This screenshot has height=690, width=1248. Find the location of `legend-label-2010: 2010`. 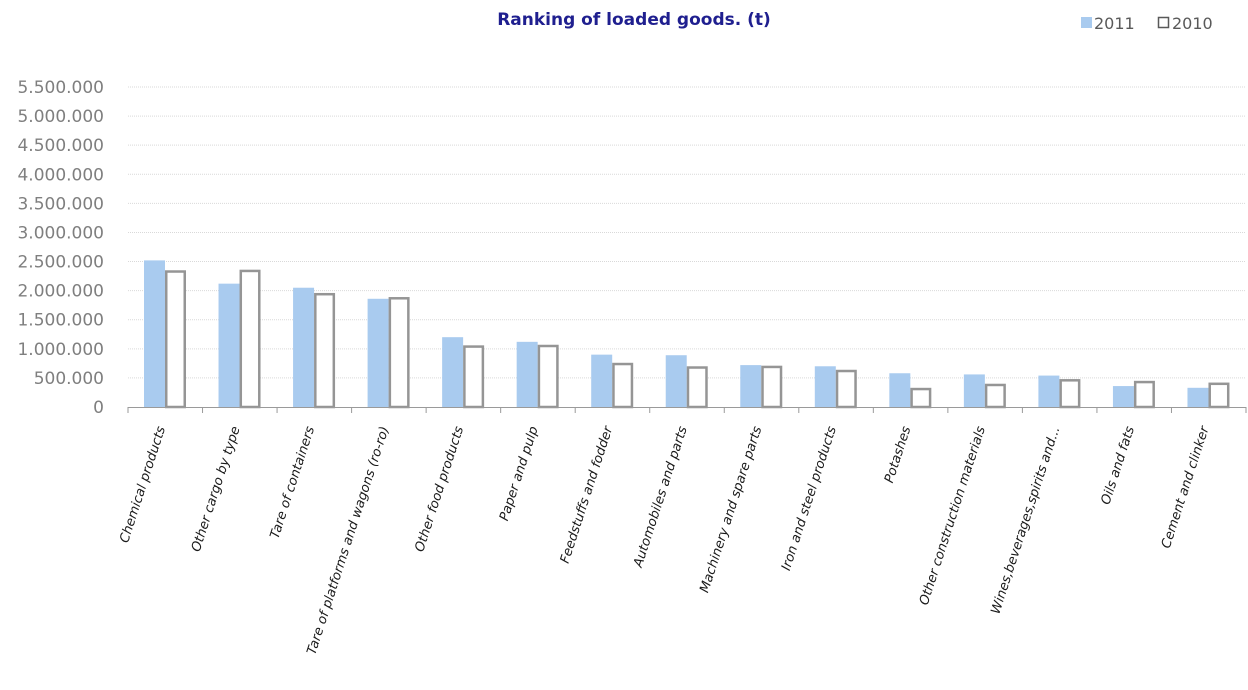

legend-label-2010: 2010 is located at coordinates (1192, 23).